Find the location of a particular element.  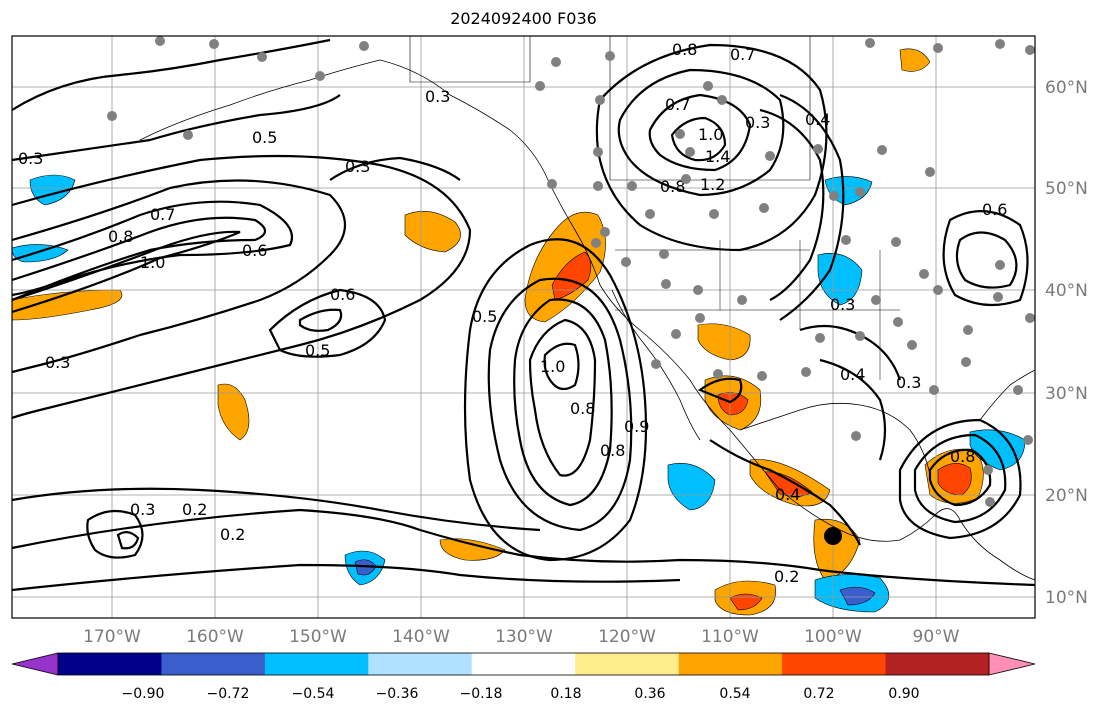

lon-tick-label: 100°W is located at coordinates (833, 637).